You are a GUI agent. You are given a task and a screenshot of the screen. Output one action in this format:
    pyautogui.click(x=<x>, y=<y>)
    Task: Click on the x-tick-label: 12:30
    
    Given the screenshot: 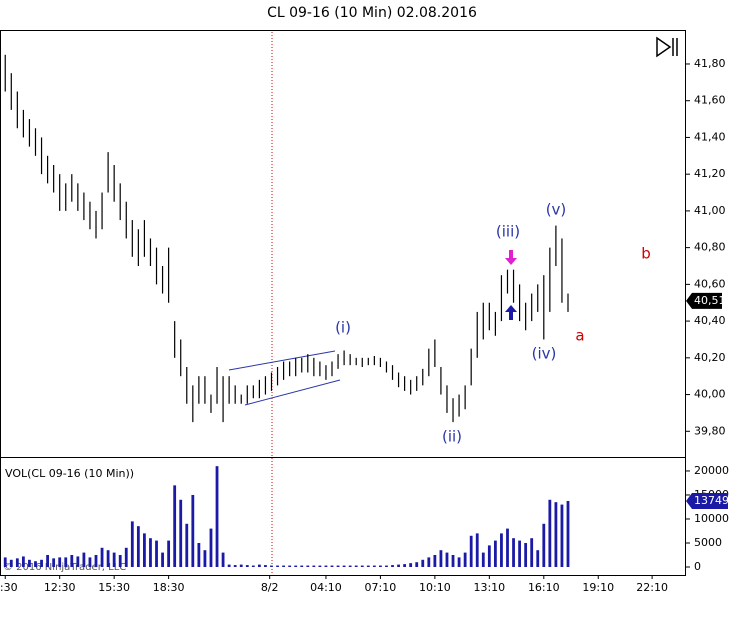 What is the action you would take?
    pyautogui.click(x=60, y=587)
    